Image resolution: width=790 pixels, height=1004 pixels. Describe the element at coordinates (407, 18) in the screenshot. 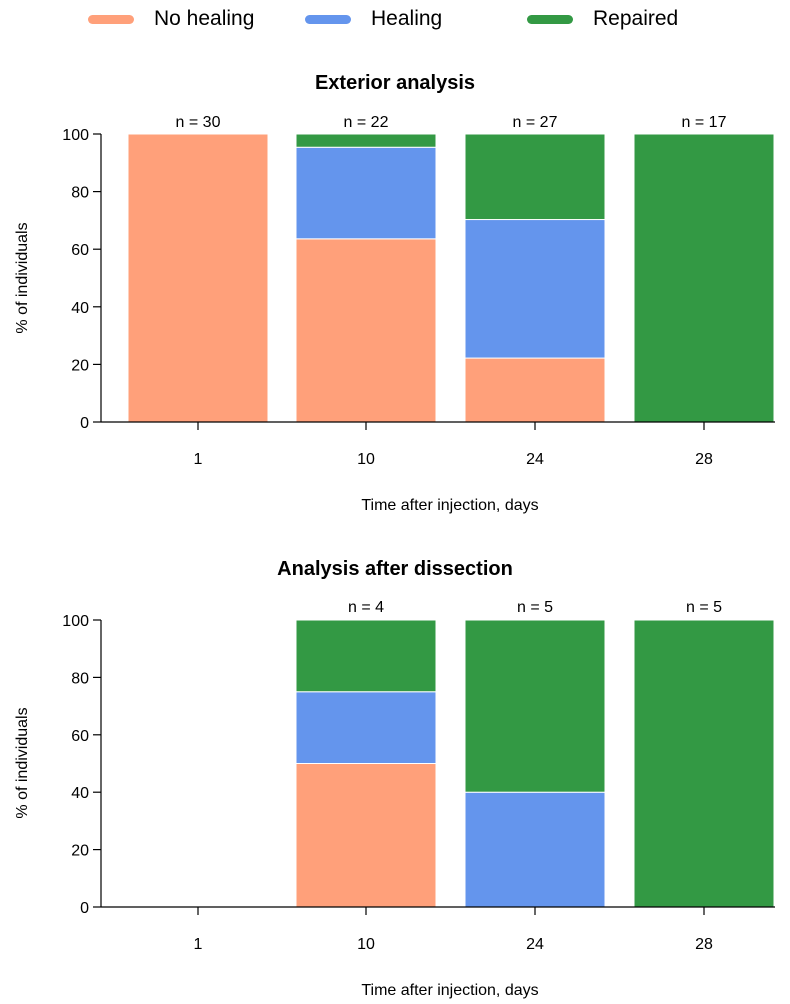

I see `legend-label-healing: Healing` at that location.